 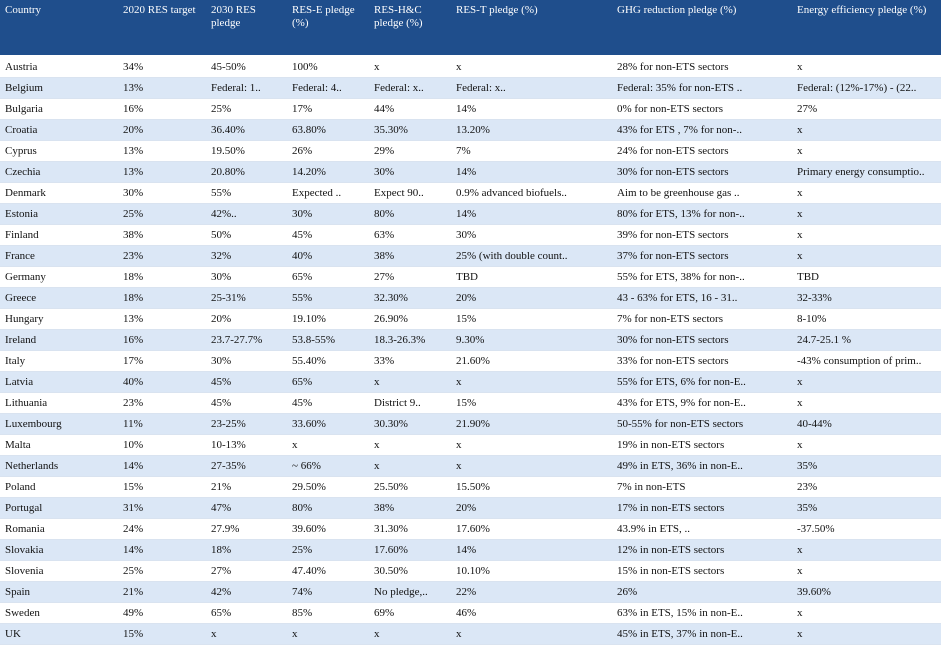 What do you see at coordinates (162, 529) in the screenshot?
I see `table-cell: 24%` at bounding box center [162, 529].